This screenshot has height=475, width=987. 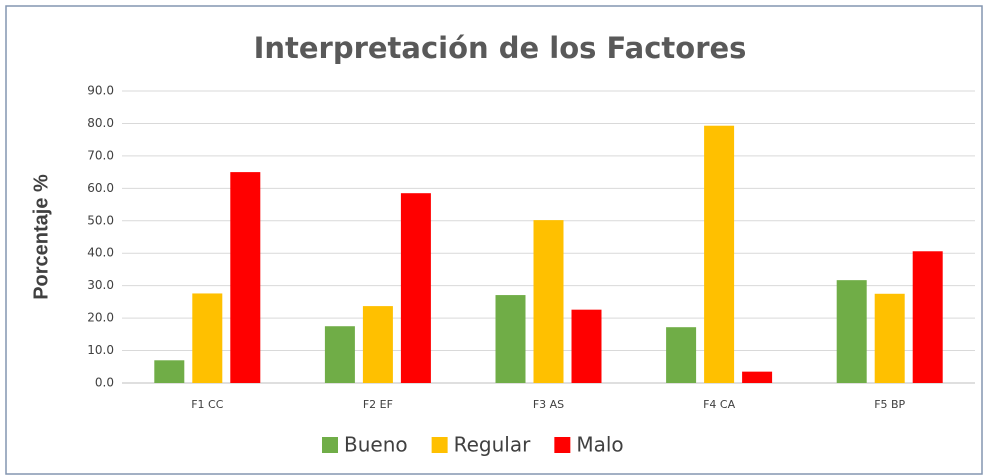 What do you see at coordinates (100, 220) in the screenshot?
I see `y-tick-label: 50.0` at bounding box center [100, 220].